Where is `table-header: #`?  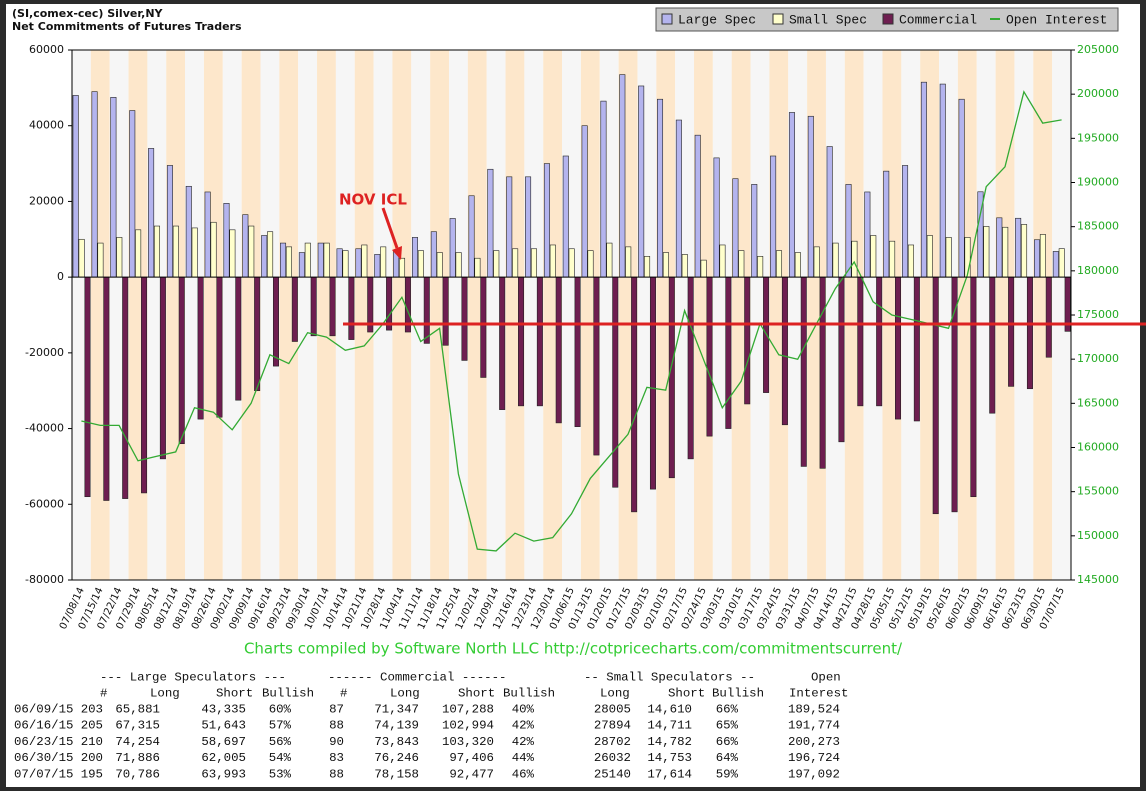
table-header: # is located at coordinates (344, 693).